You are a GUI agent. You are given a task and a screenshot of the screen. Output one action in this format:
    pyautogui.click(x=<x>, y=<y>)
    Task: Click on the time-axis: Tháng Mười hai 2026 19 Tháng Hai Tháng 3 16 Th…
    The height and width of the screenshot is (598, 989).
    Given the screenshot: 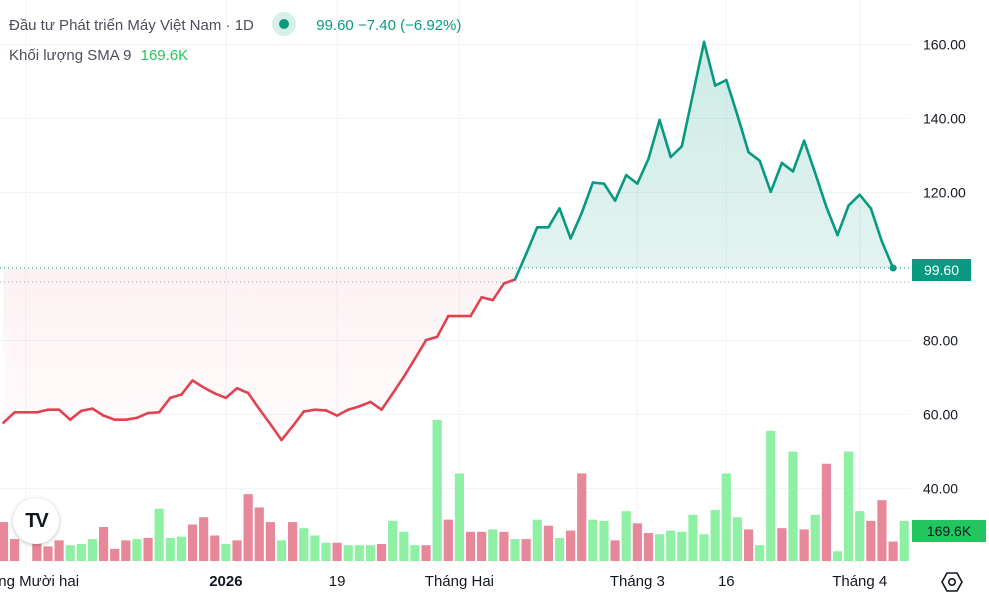 What is the action you would take?
    pyautogui.click(x=443, y=581)
    